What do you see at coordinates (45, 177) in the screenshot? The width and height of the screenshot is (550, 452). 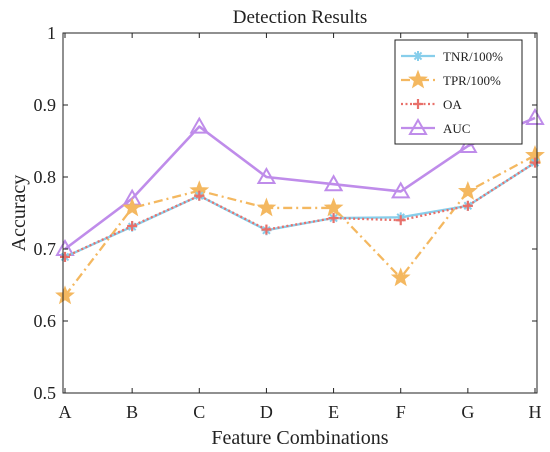 I see `y-tick-label: 0.8` at bounding box center [45, 177].